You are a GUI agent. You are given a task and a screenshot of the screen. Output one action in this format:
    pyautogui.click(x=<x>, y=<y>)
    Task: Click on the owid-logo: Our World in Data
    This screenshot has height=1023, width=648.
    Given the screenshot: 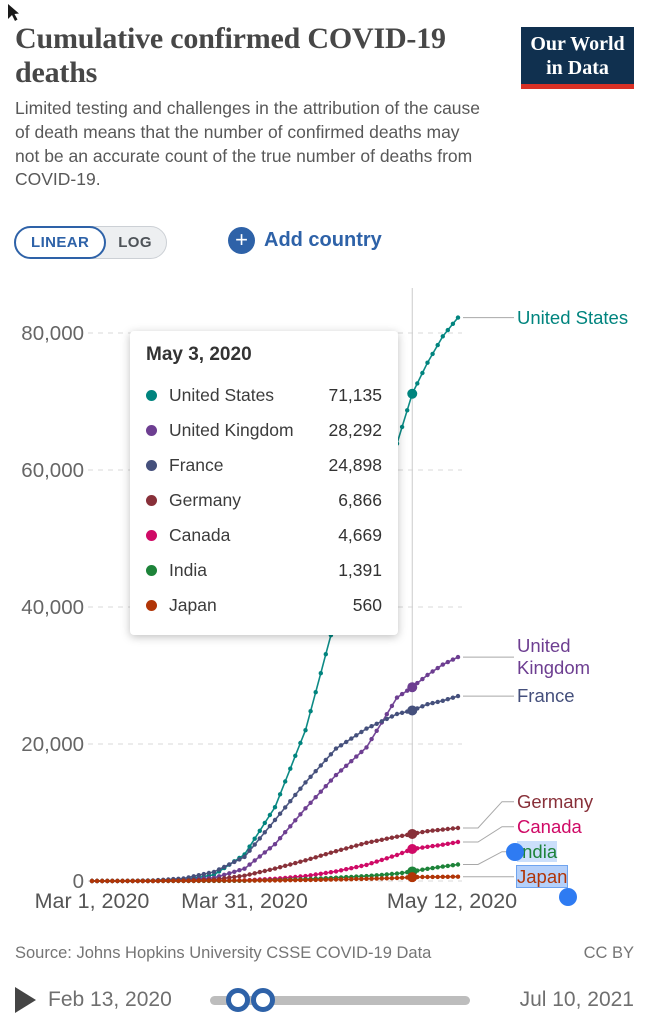 What is the action you would take?
    pyautogui.click(x=577, y=58)
    